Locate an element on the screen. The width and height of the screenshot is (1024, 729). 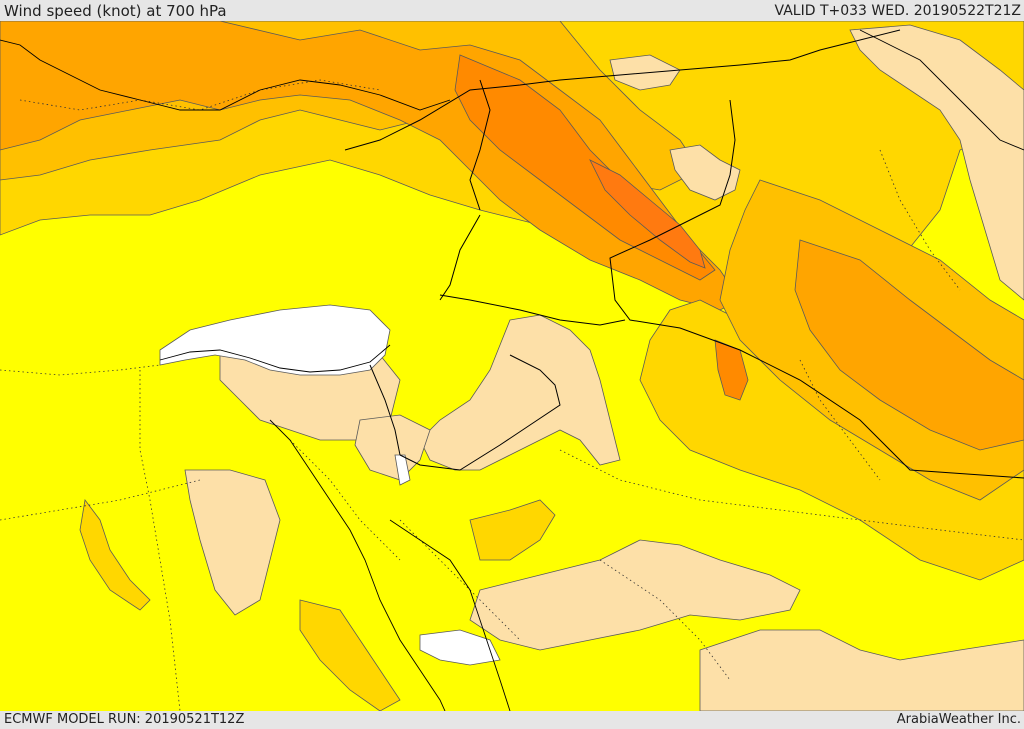
model-run-label: ECMWF MODEL RUN: 20190521T12Z is located at coordinates (124, 719).